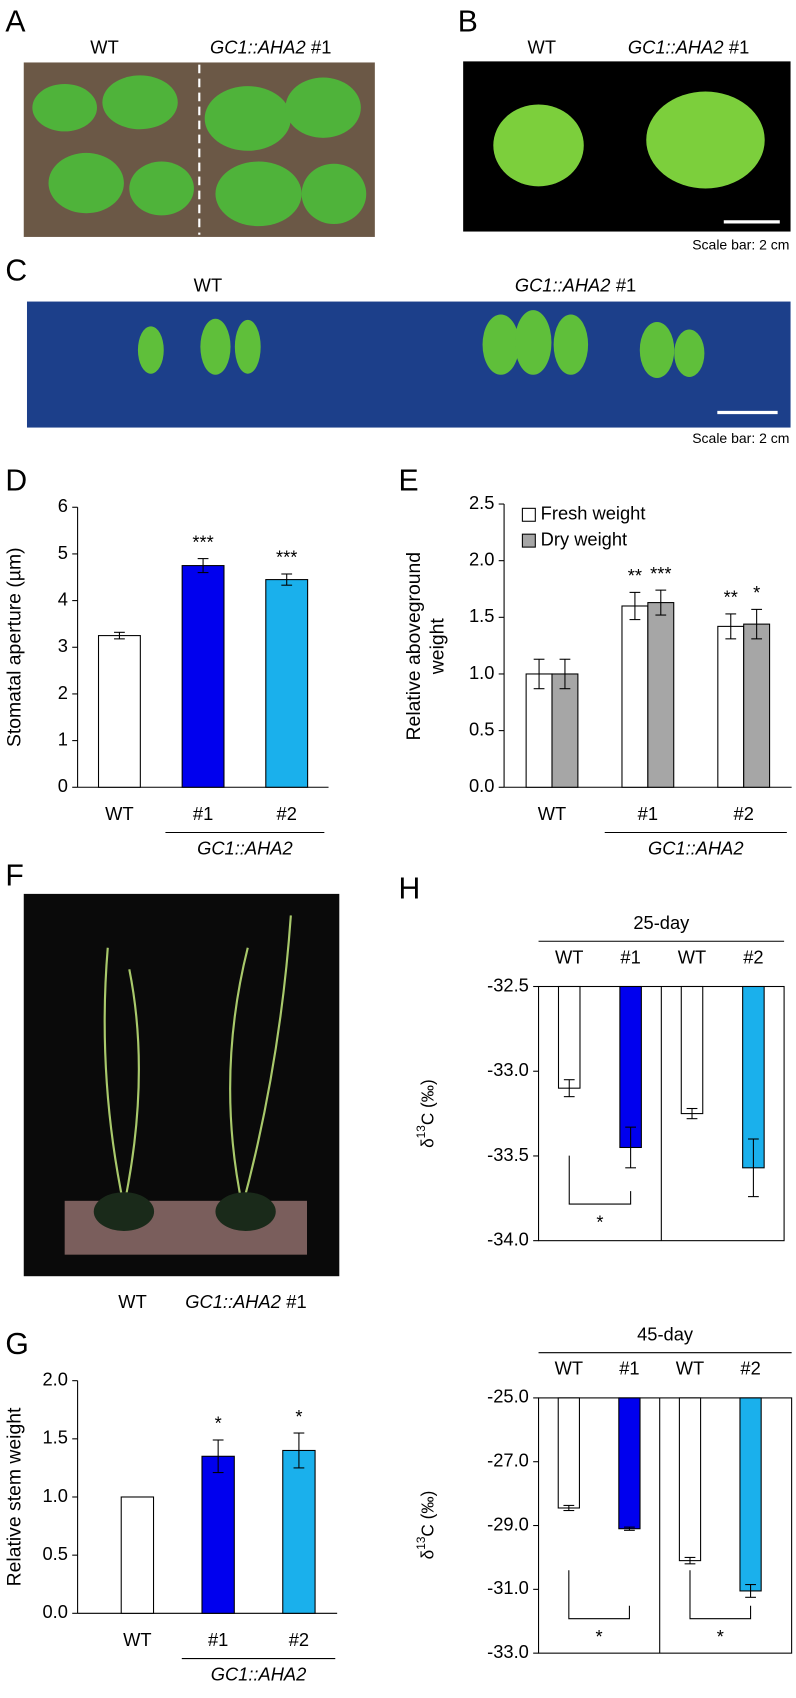 This screenshot has width=796, height=1698. I want to click on y-axis-label: Relative aboveground, so click(414, 646).